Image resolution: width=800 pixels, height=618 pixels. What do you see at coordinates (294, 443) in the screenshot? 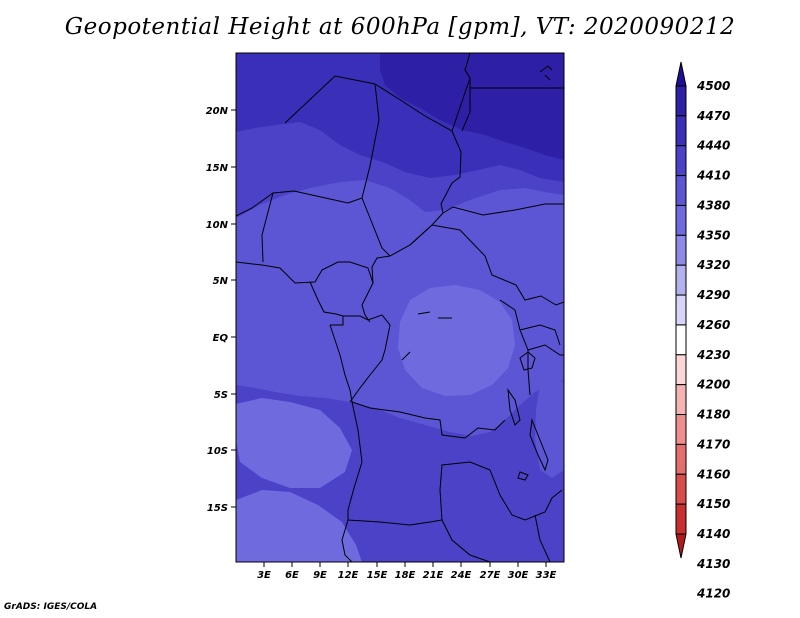
I see `band-4350-sw` at bounding box center [294, 443].